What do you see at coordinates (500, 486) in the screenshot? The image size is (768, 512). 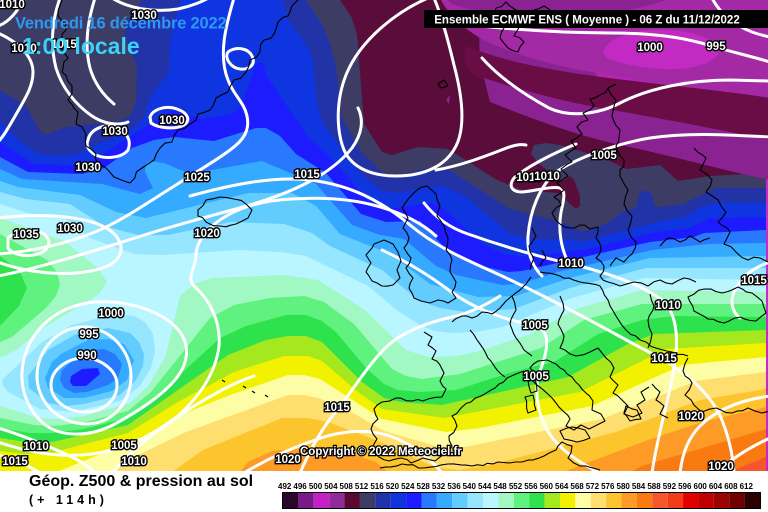 I see `svg-text: 548` at bounding box center [500, 486].